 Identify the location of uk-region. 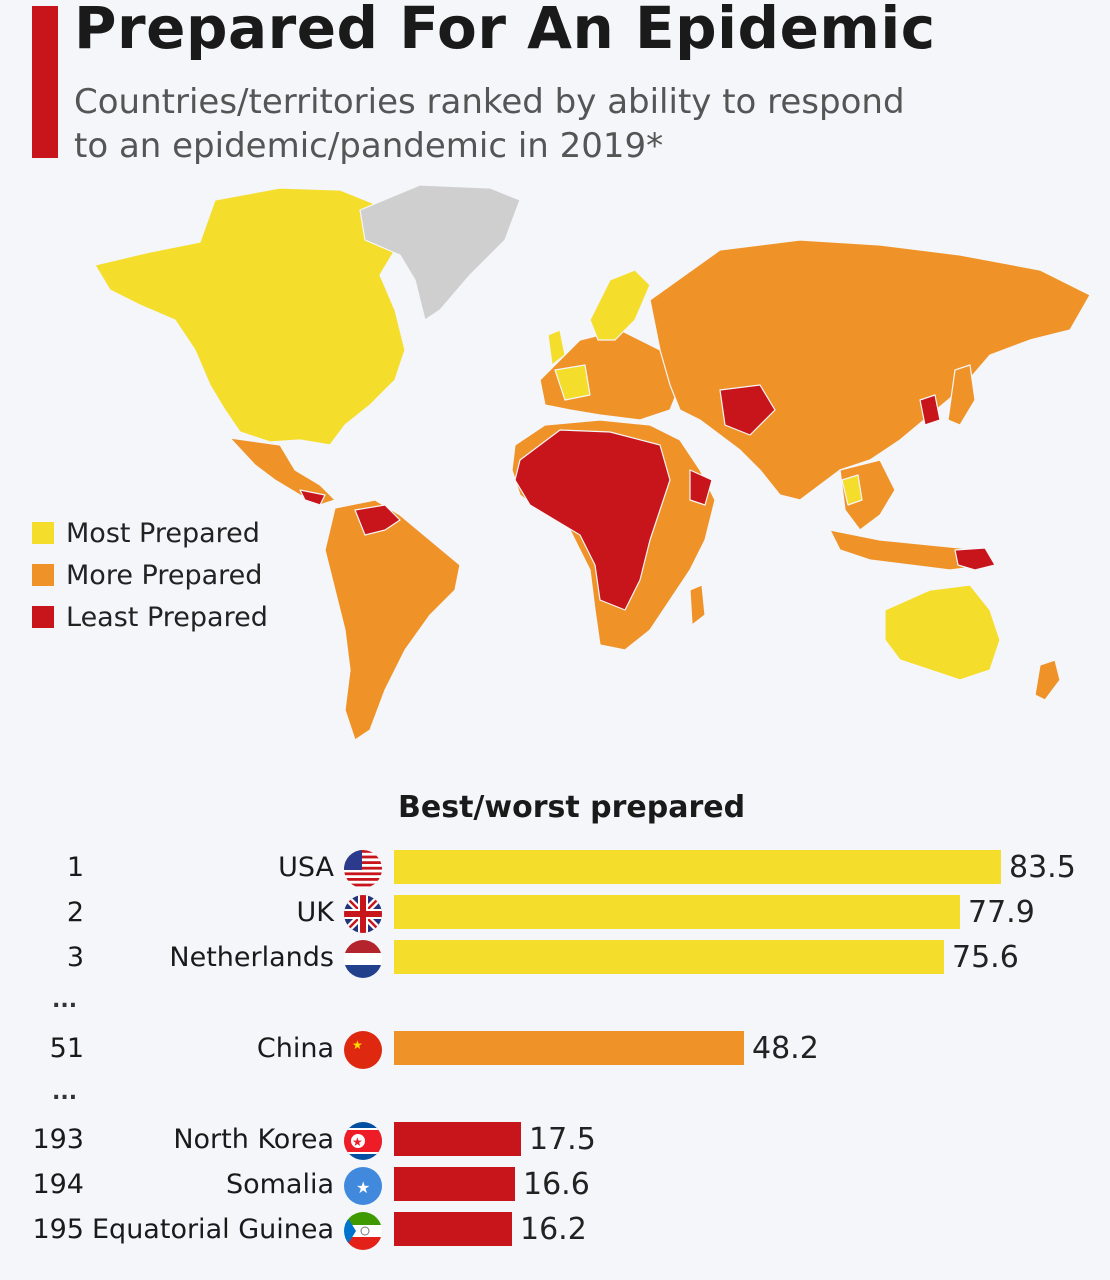
(556, 347).